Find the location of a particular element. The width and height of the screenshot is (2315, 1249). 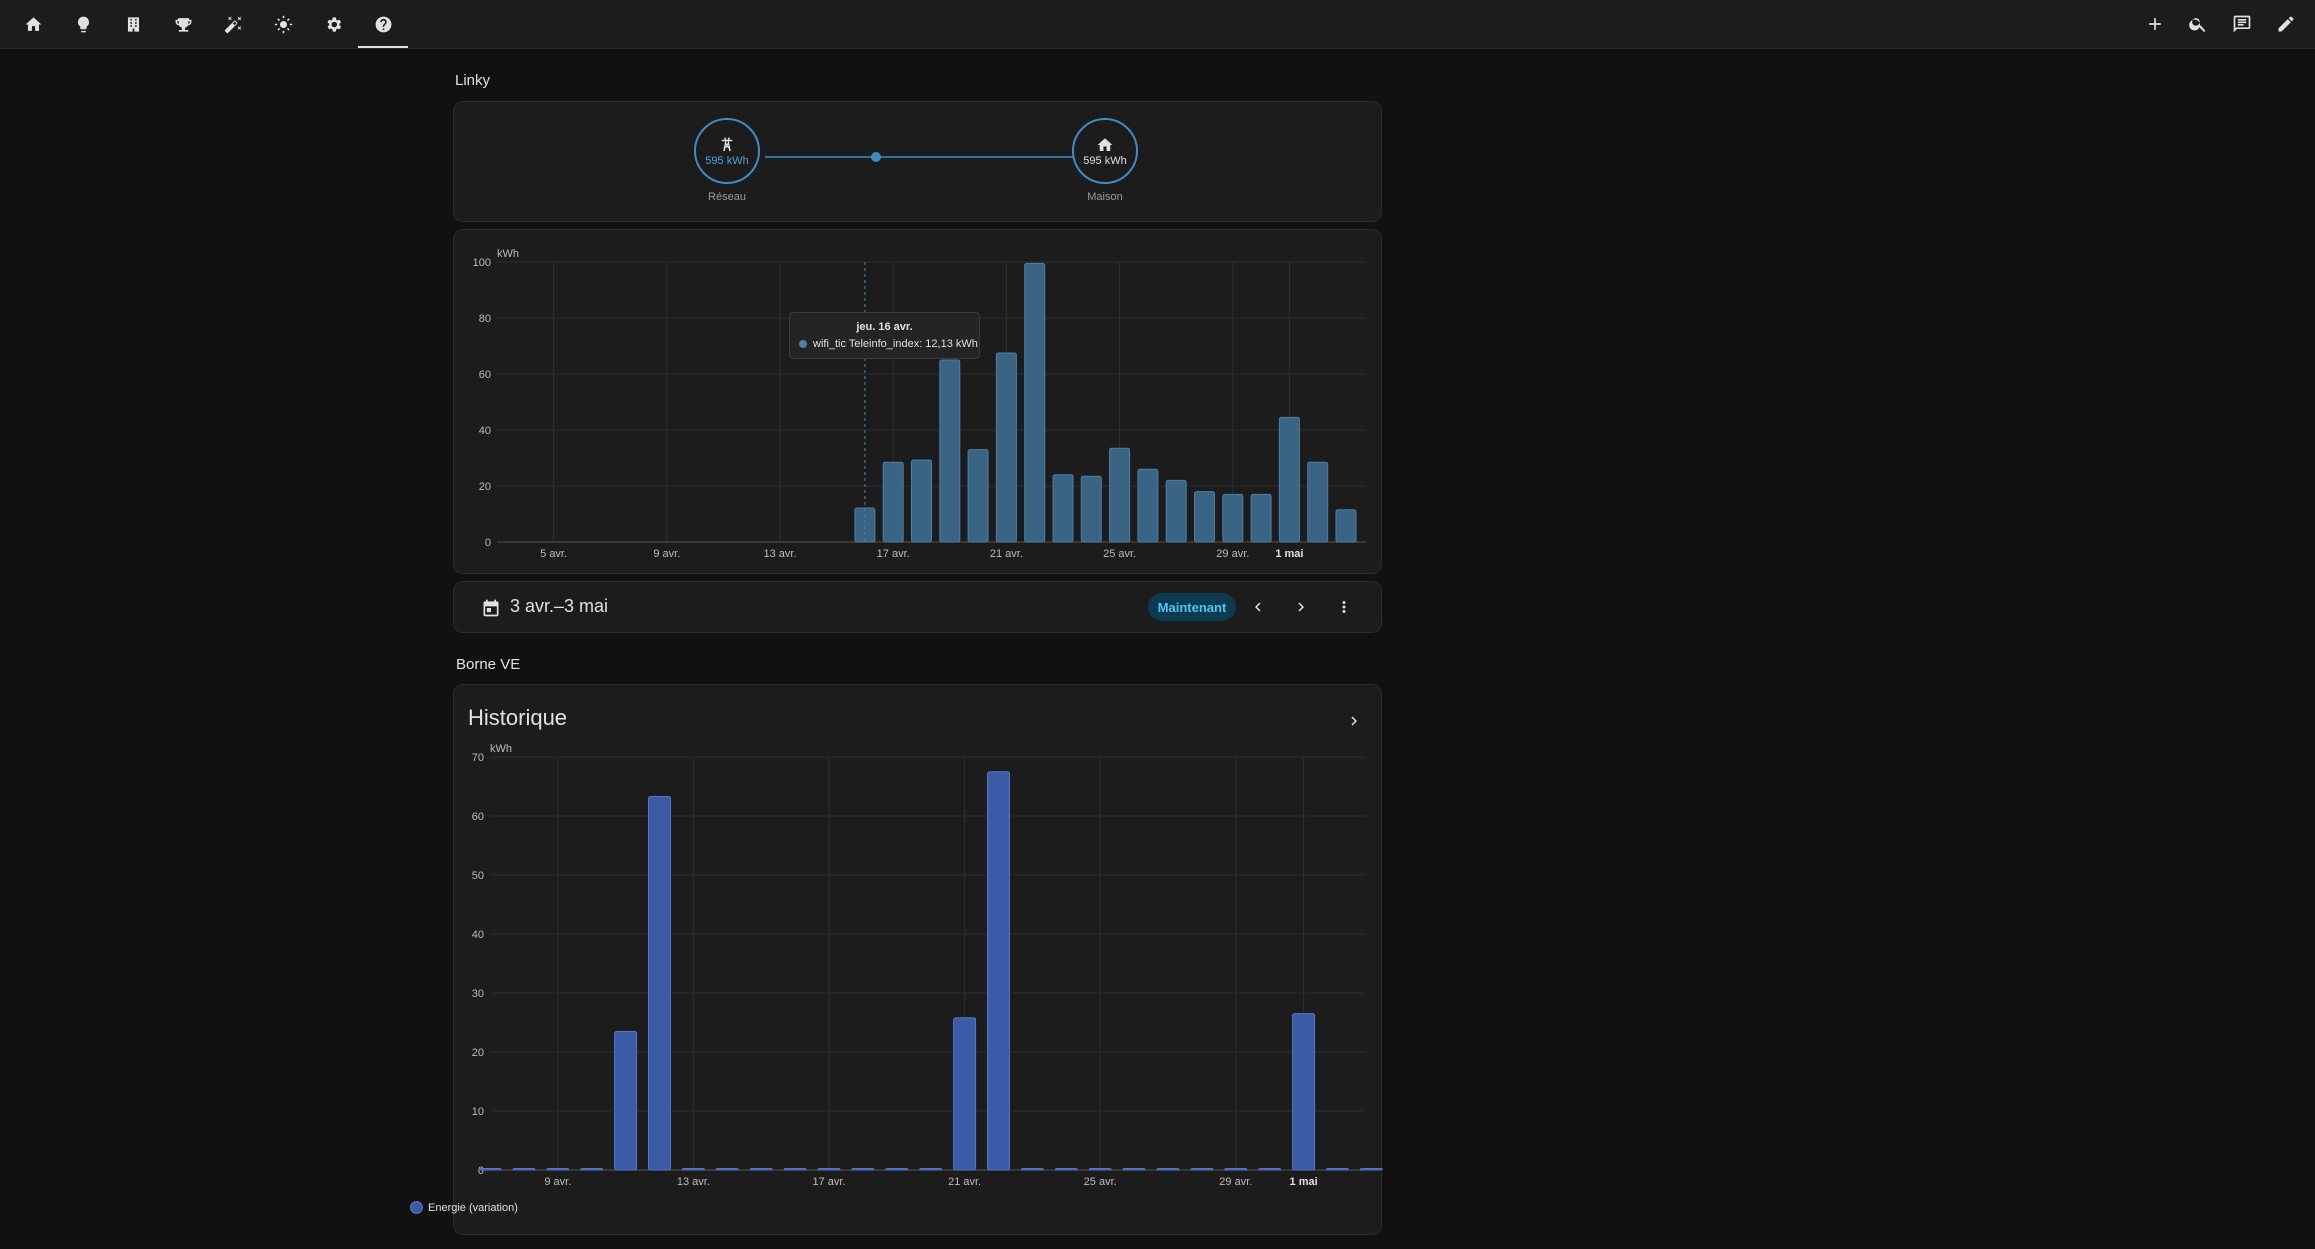

tab-automation is located at coordinates (233, 24).